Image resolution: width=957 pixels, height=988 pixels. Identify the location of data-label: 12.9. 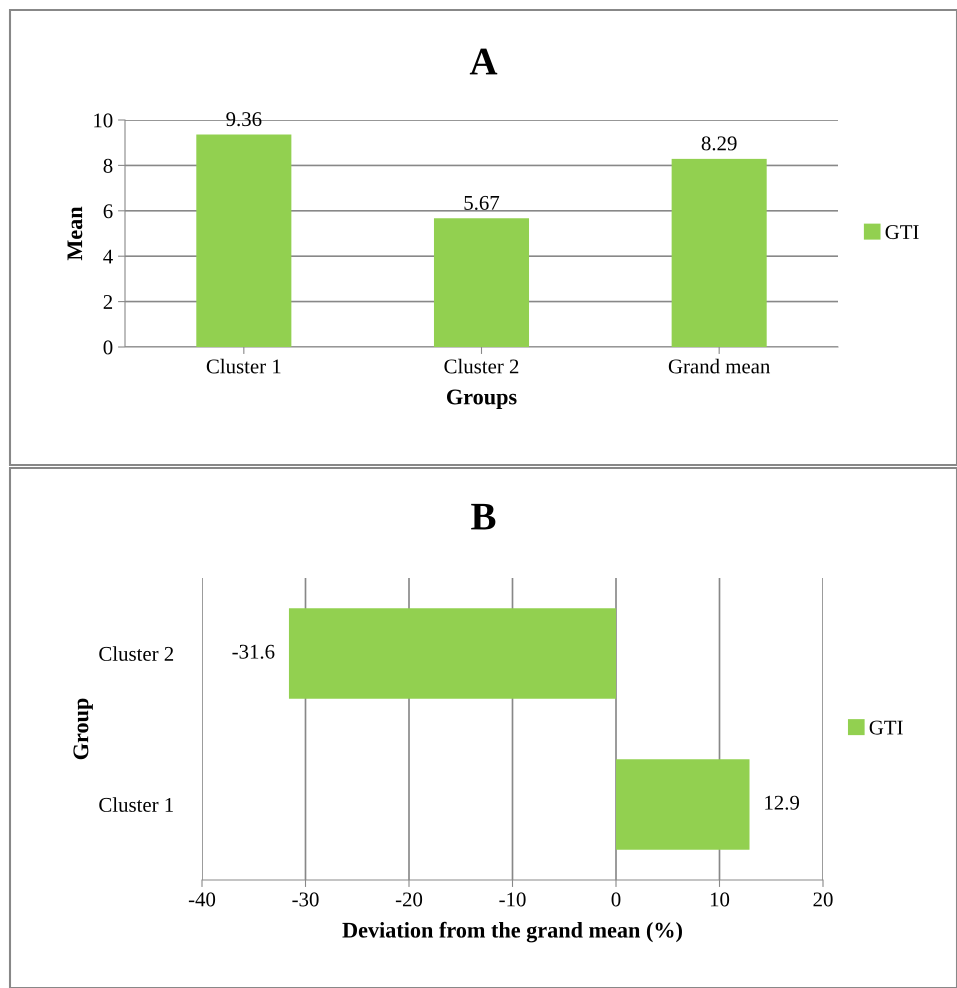
(782, 803).